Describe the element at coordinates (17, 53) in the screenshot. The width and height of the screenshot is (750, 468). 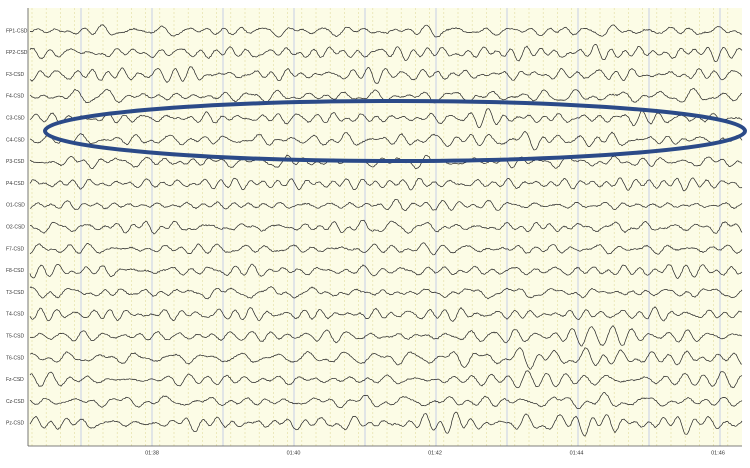
I see `channel-label: FP2-CSD` at that location.